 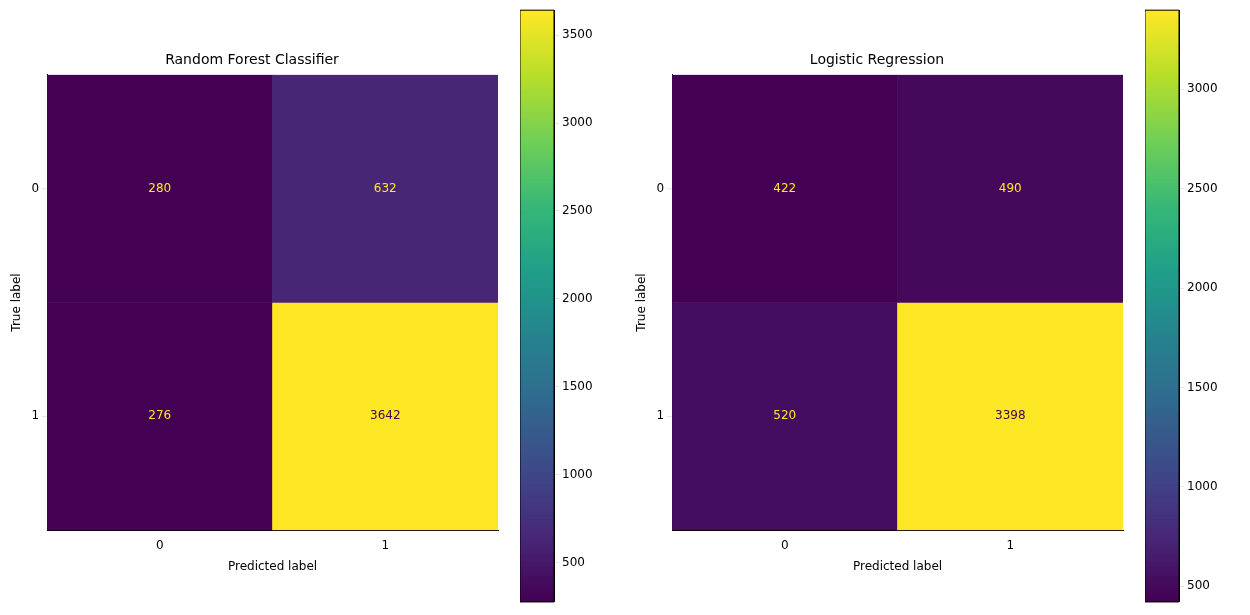 I want to click on chart-title: Random Forest Classifier, so click(x=252, y=59).